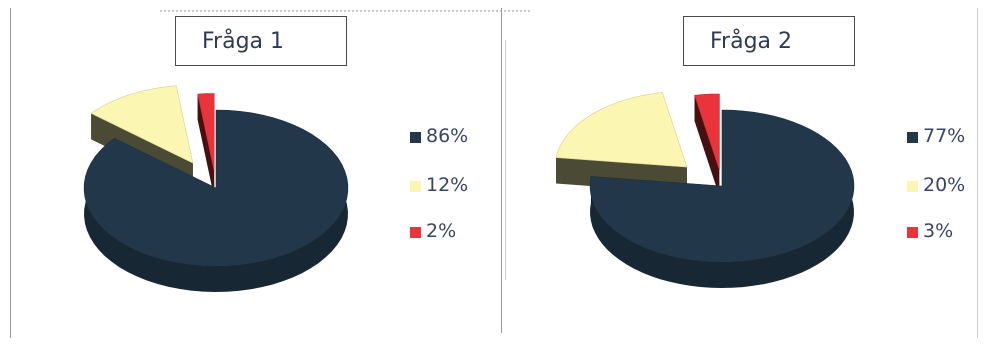 The image size is (986, 345). Describe the element at coordinates (944, 136) in the screenshot. I see `legend-label: 77%` at that location.